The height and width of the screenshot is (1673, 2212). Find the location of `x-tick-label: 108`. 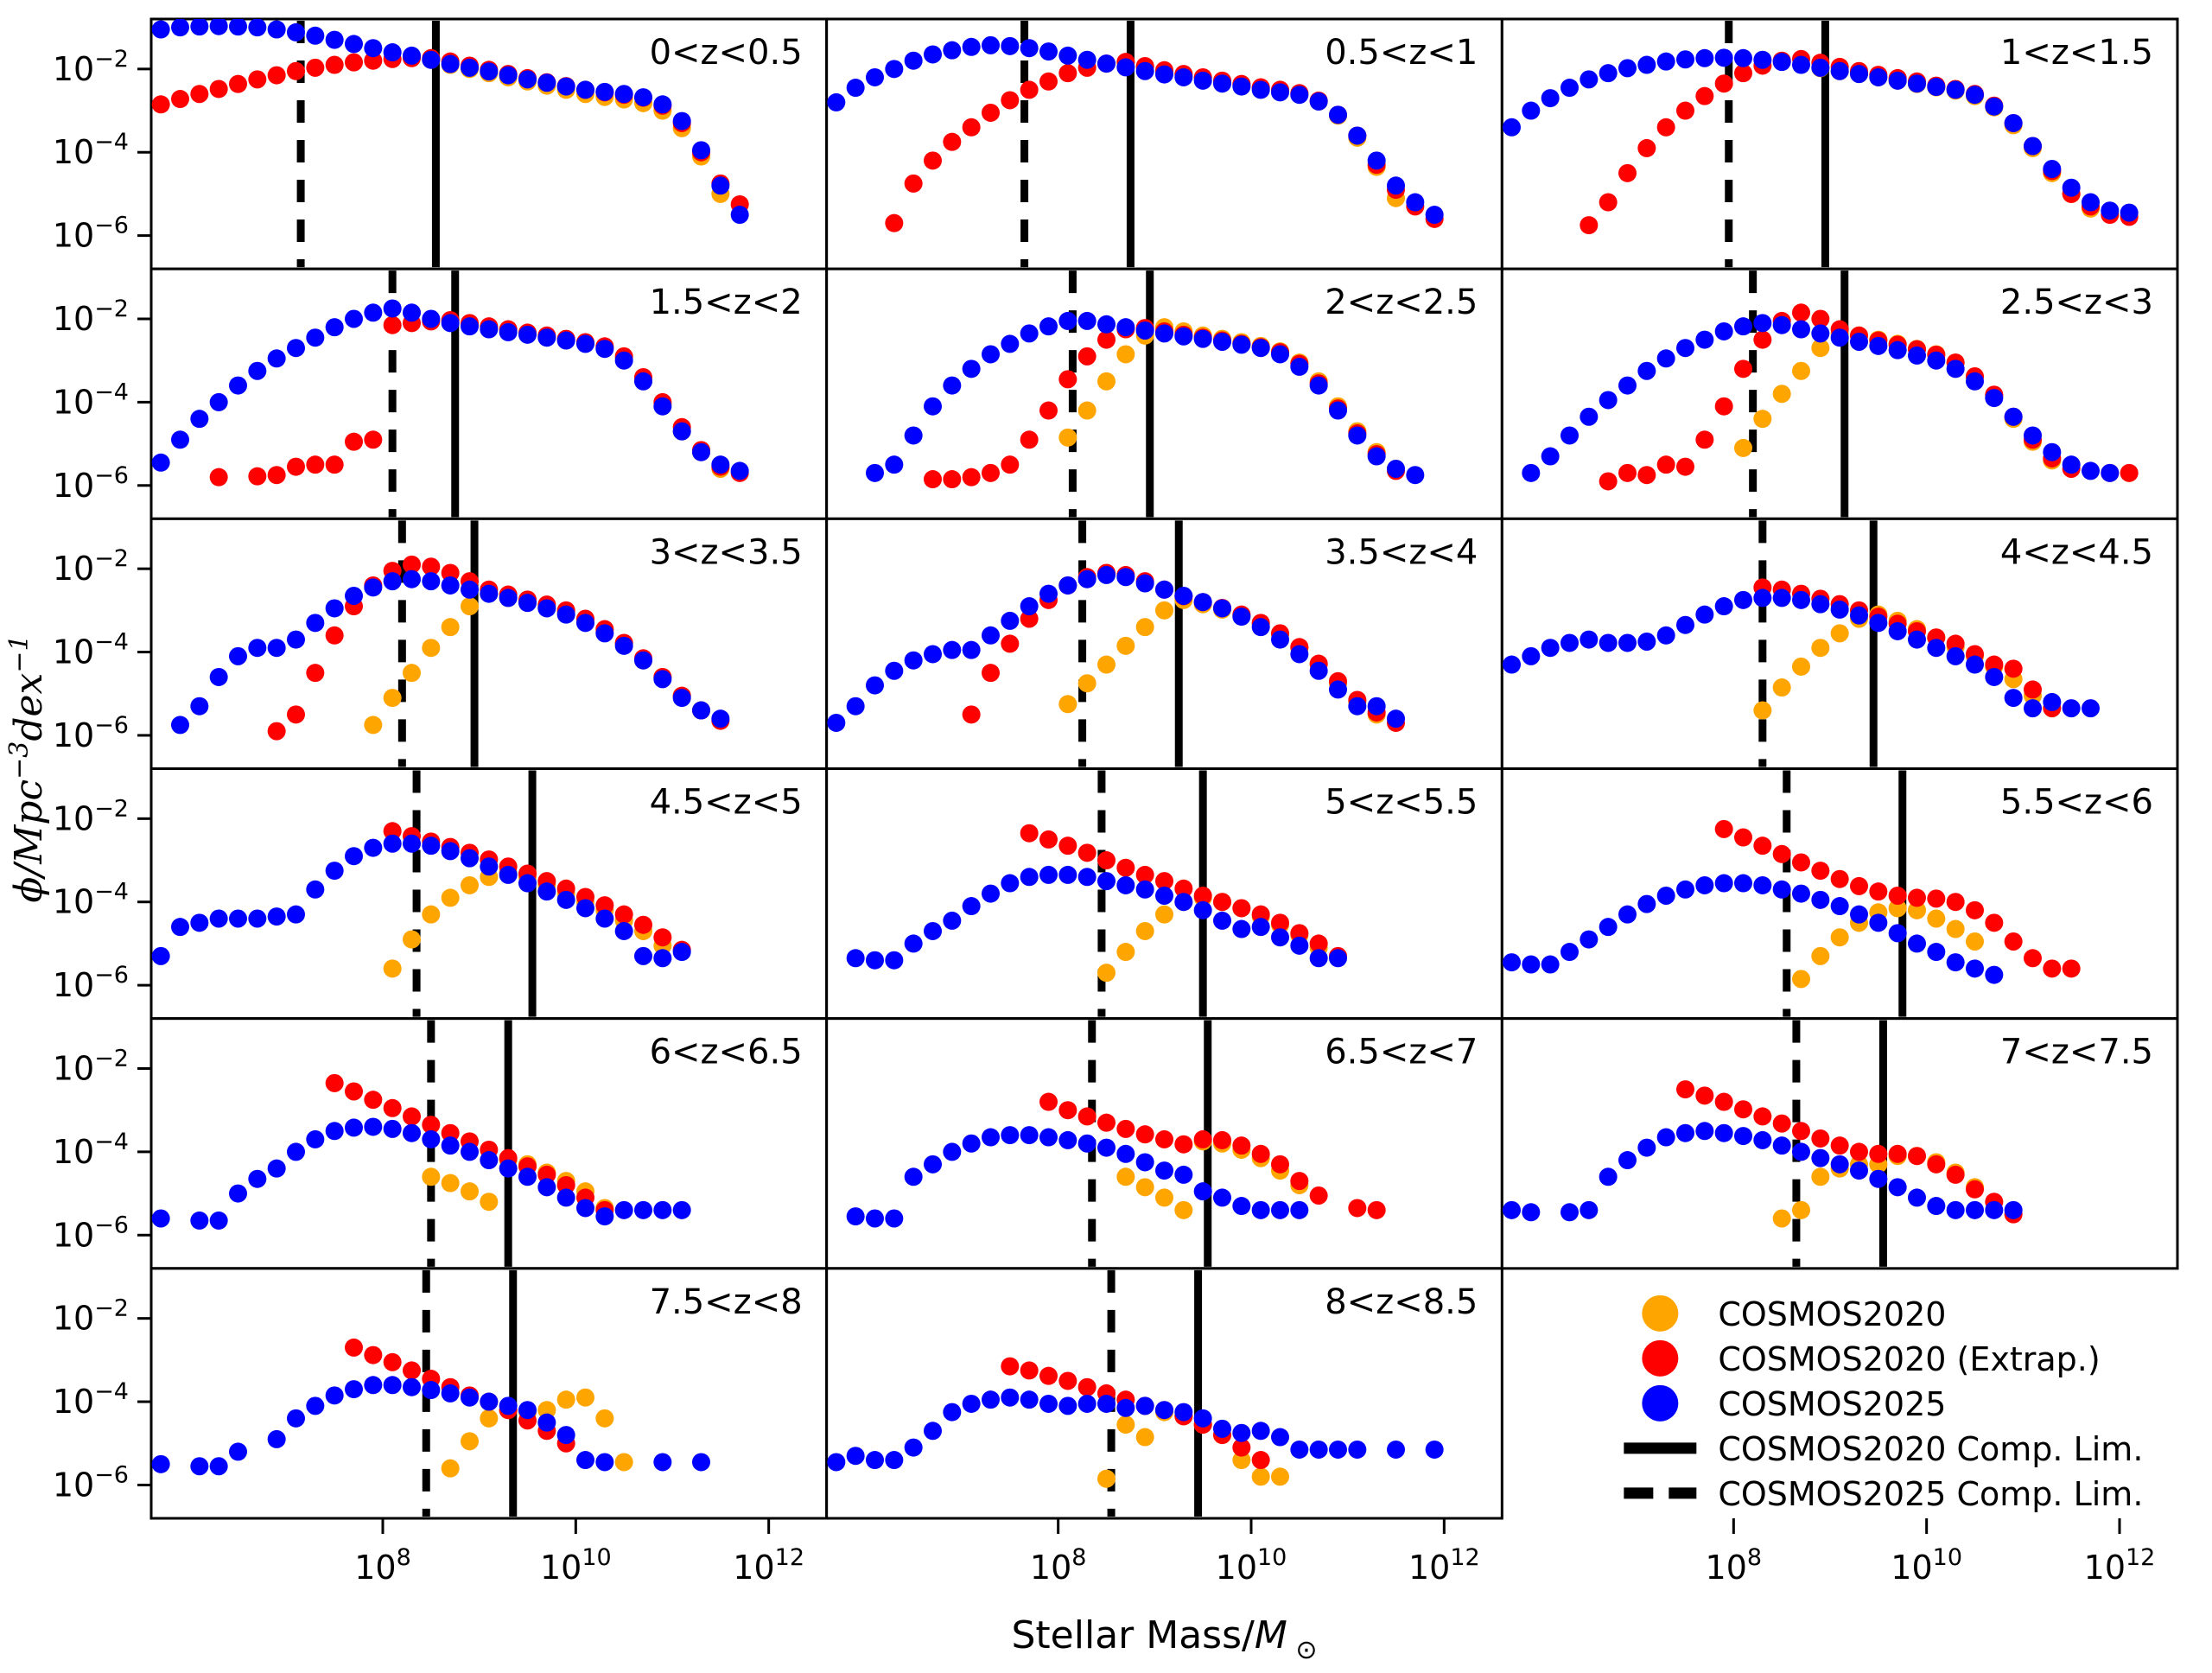

x-tick-label: 108 is located at coordinates (1058, 1565).